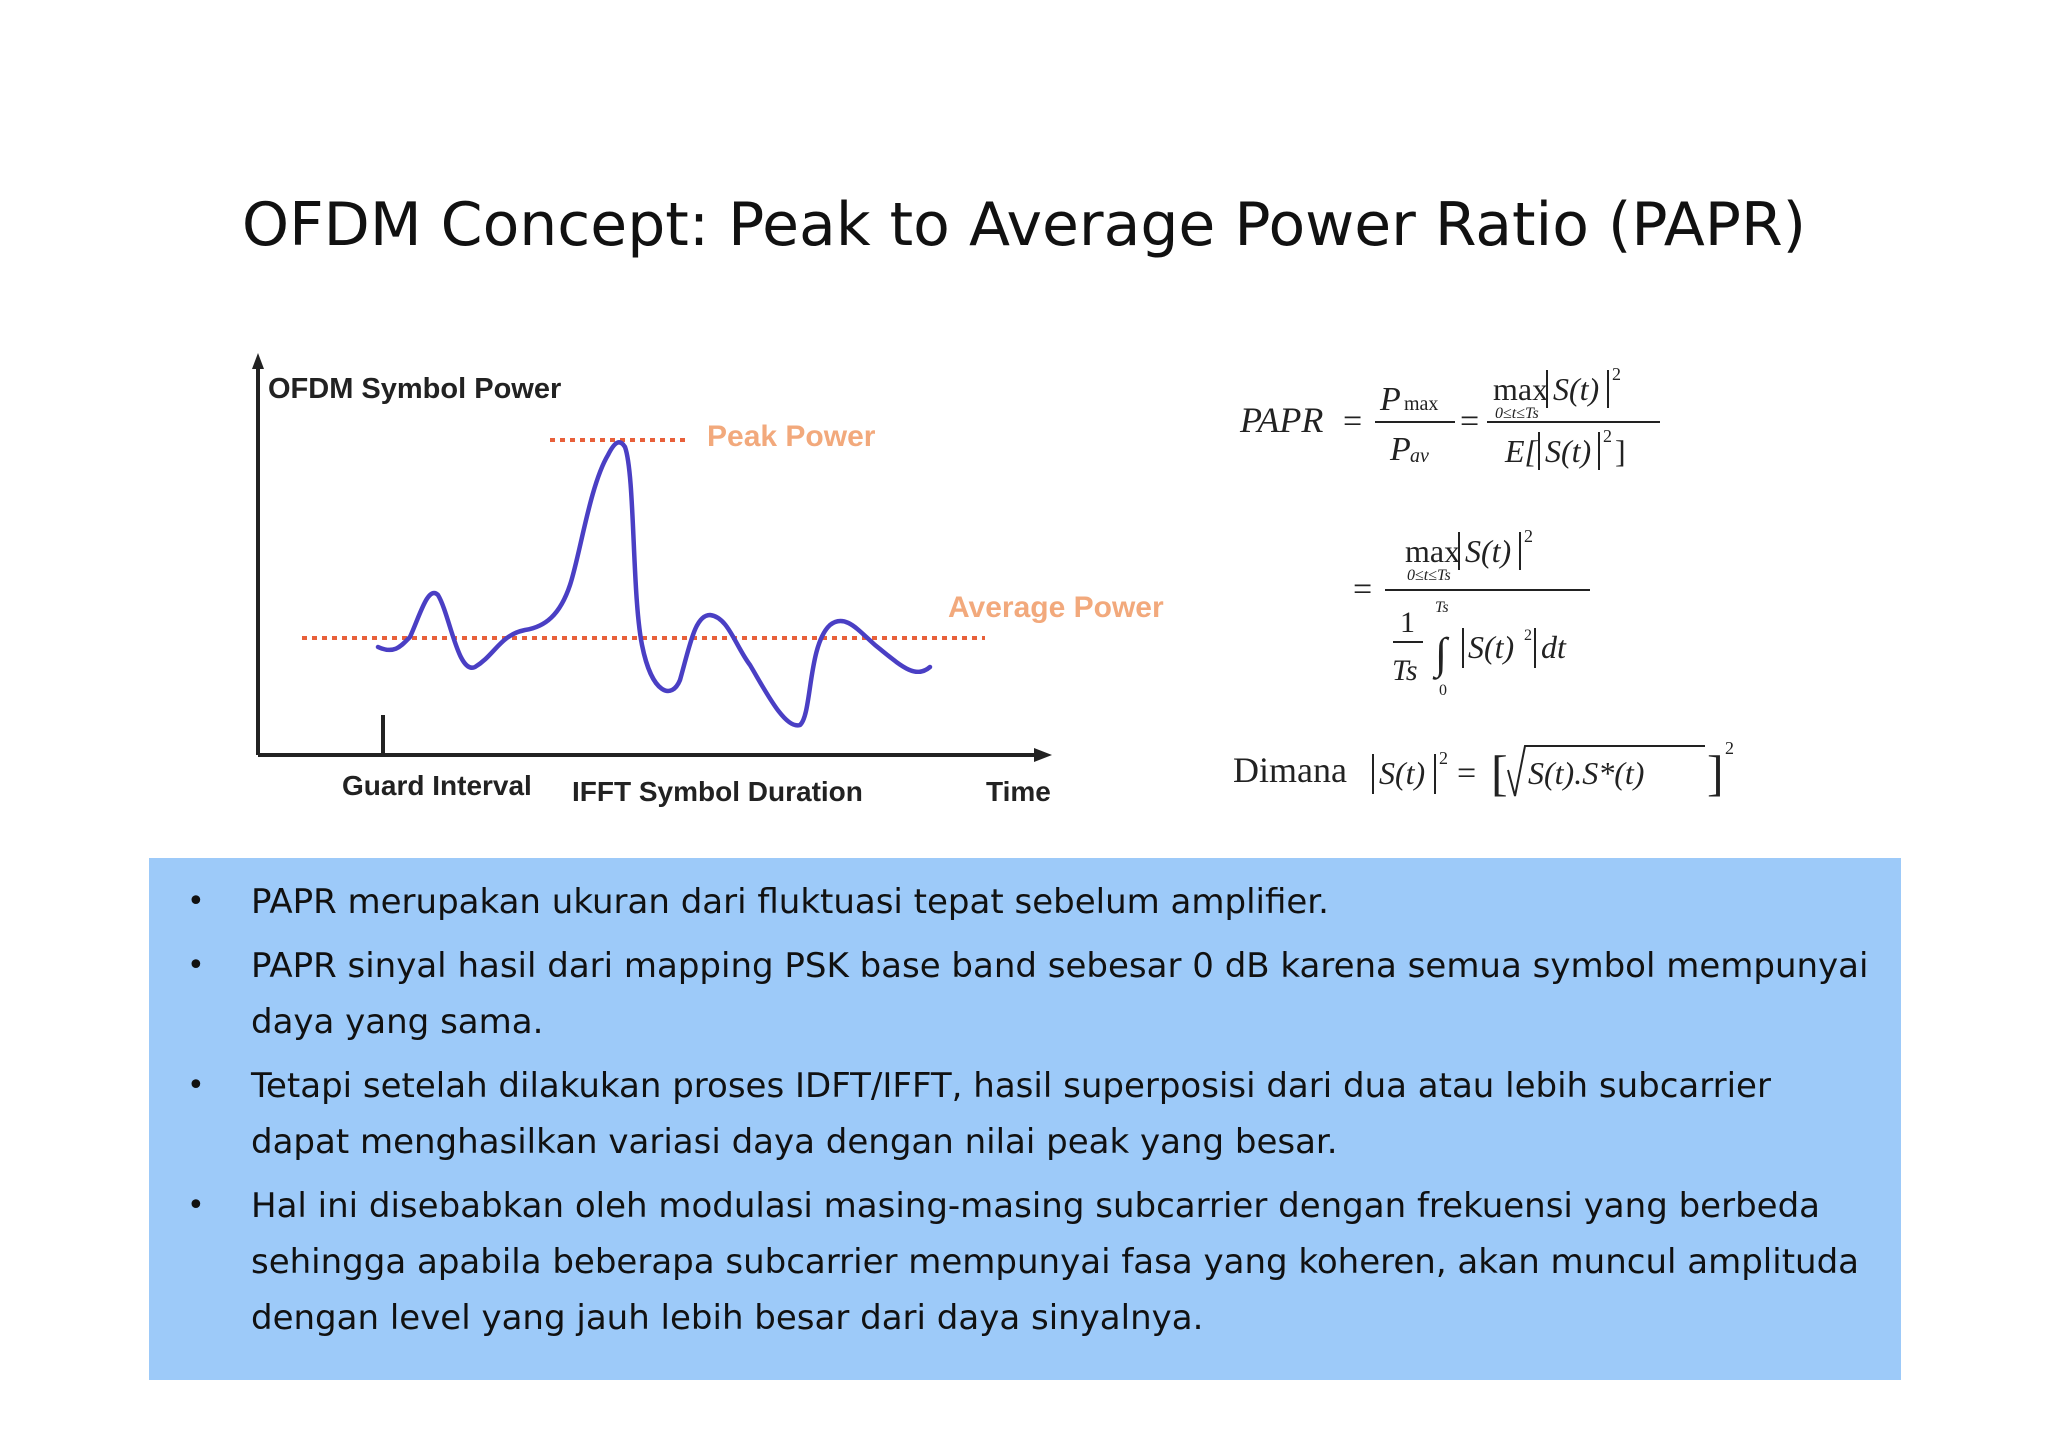 This screenshot has height=1447, width=2048. I want to click on peak-power-label: Peak Power, so click(791, 436).